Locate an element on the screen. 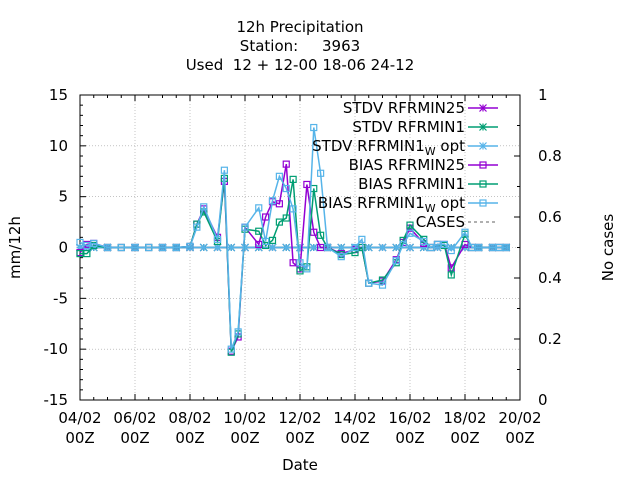 The image size is (640, 480). legend-label: BIAS RFRMIN1W opt is located at coordinates (391, 204).